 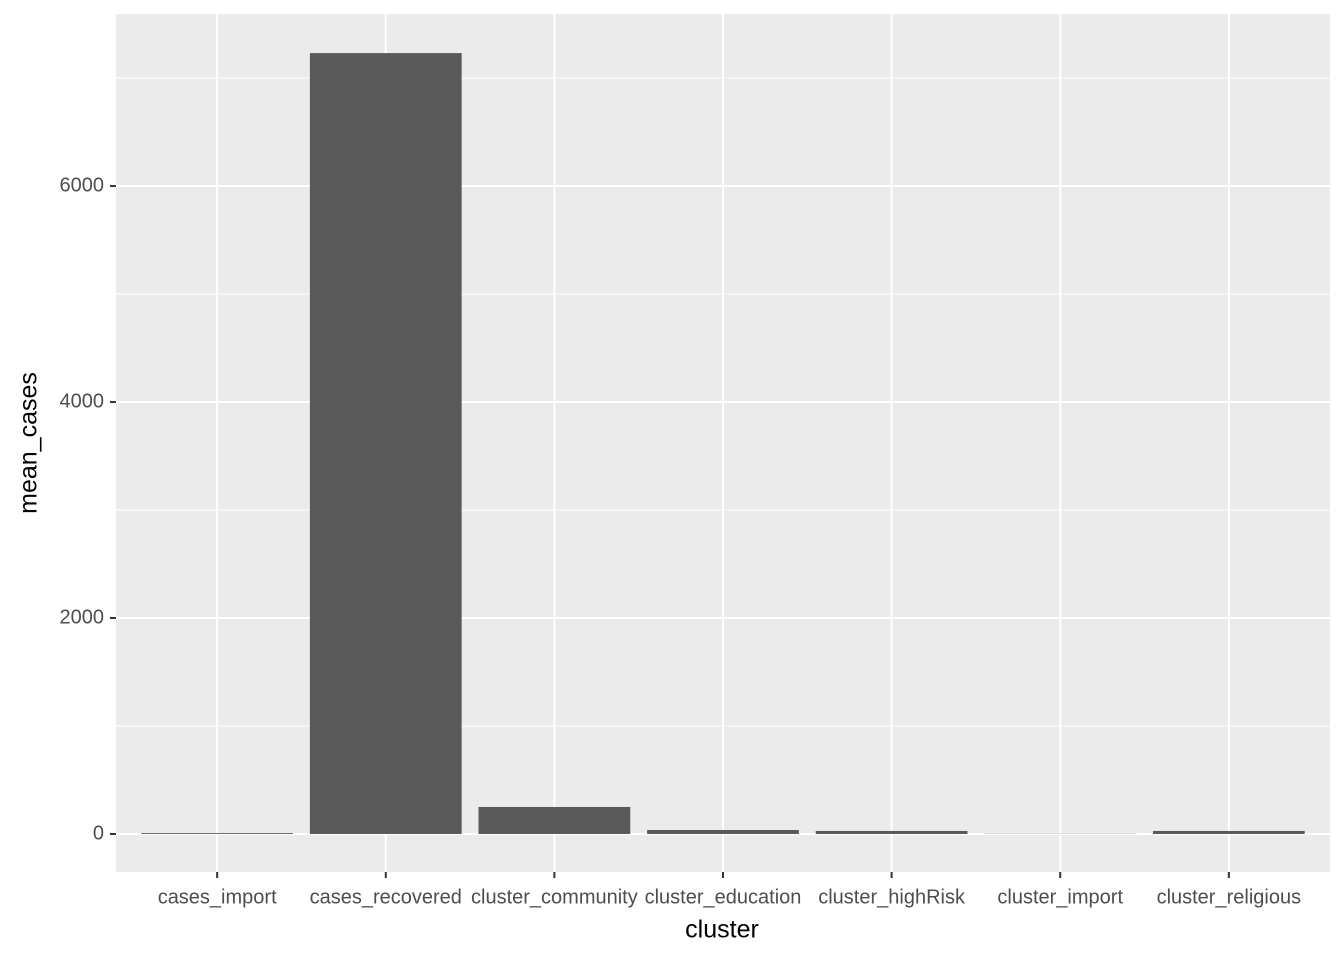 What do you see at coordinates (723, 897) in the screenshot?
I see `x-tick-label: cluster_education` at bounding box center [723, 897].